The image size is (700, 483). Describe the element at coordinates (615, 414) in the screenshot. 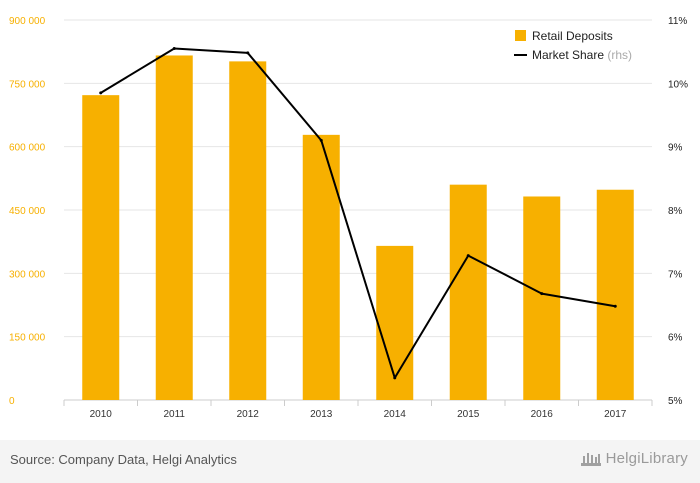

I see `x-tick-label: 2017` at that location.